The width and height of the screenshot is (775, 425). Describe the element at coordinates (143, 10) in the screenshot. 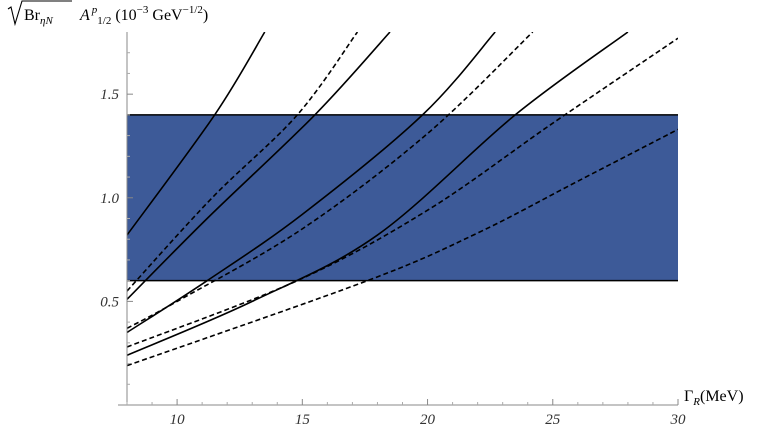

I see `y-label-unit-exp: −3` at that location.